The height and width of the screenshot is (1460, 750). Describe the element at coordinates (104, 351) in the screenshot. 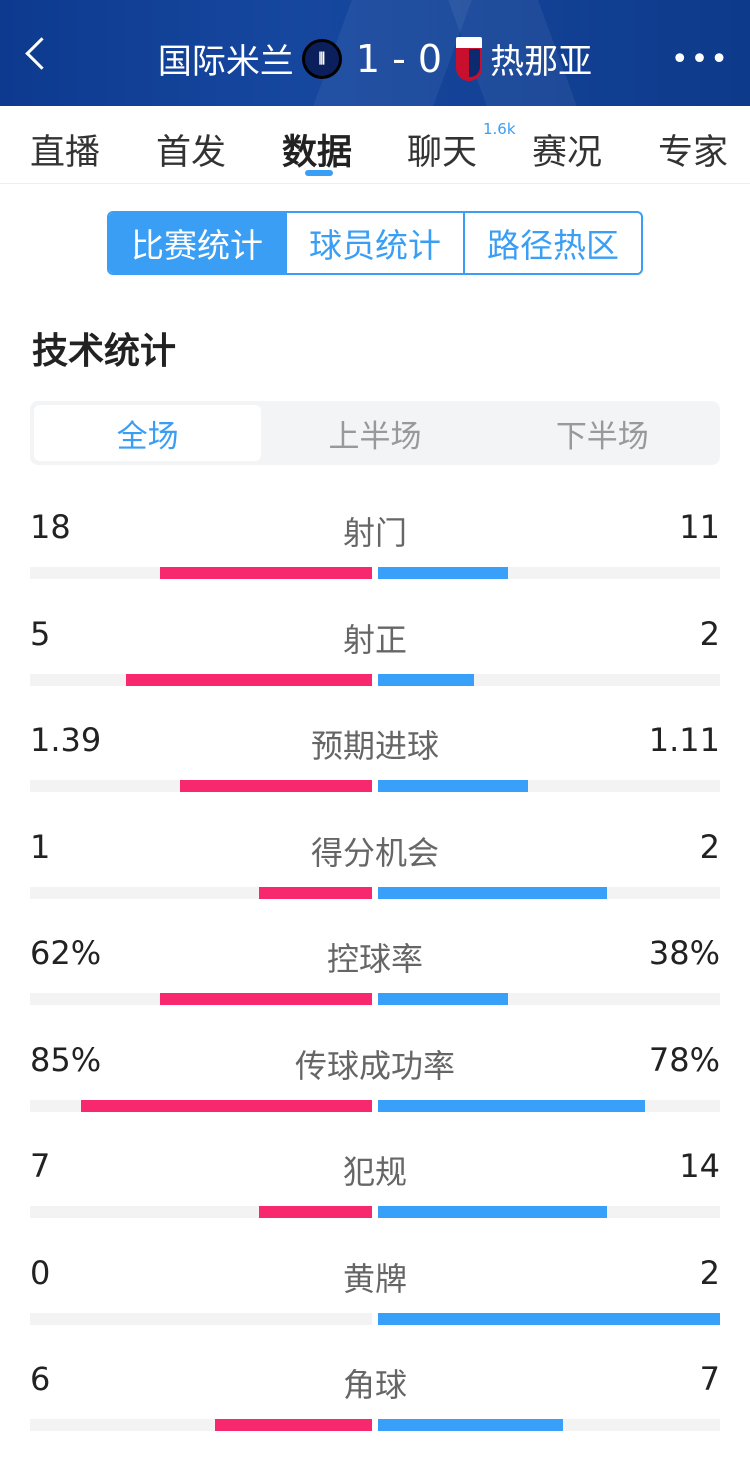

I see `section-title: 技术统计` at that location.